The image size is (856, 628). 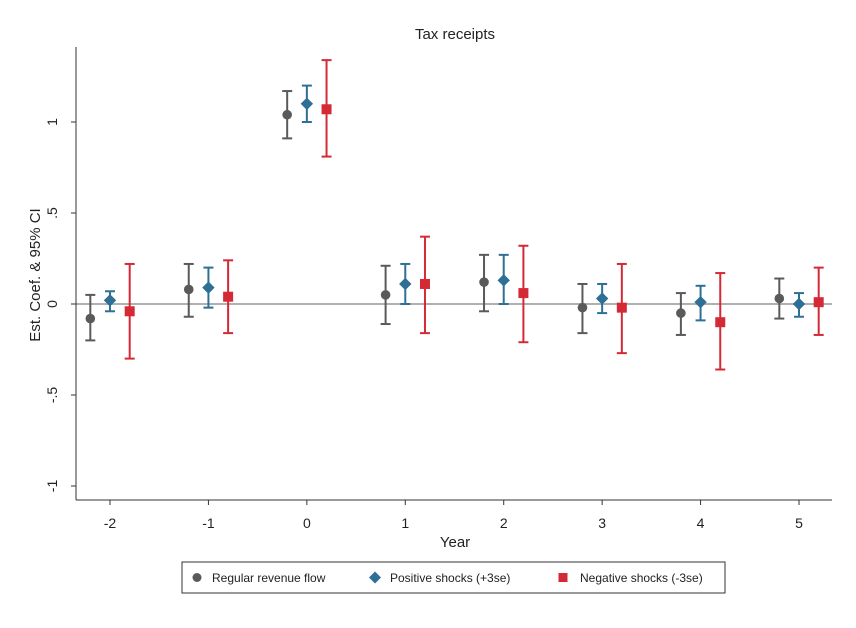 I want to click on y-tick-label: 1, so click(x=52, y=122).